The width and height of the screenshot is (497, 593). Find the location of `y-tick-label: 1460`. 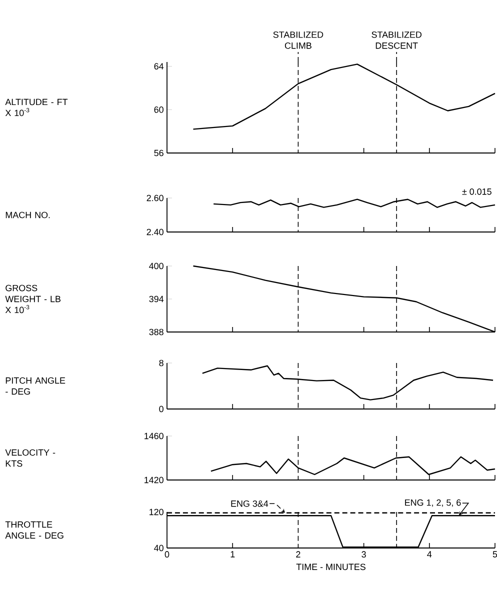

y-tick-label: 1460 is located at coordinates (154, 436).